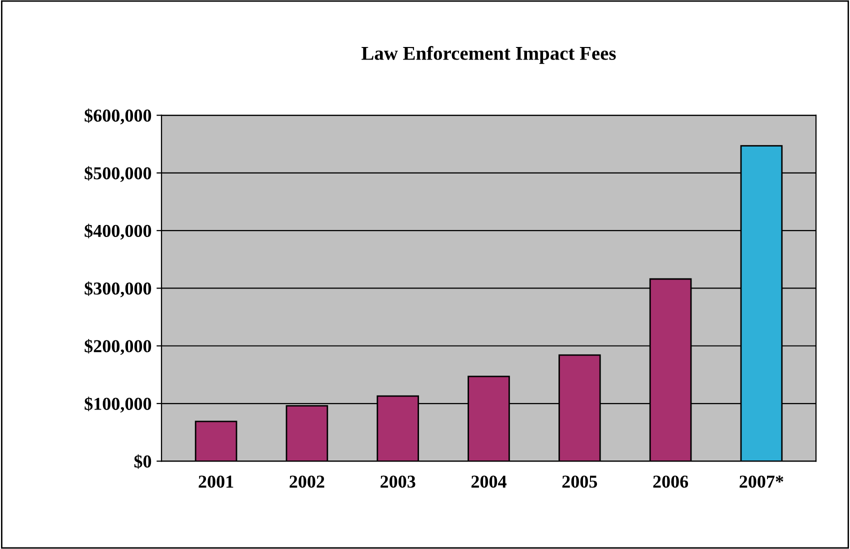 The width and height of the screenshot is (850, 549). Describe the element at coordinates (118, 347) in the screenshot. I see `y-tick-label: $200,000` at that location.